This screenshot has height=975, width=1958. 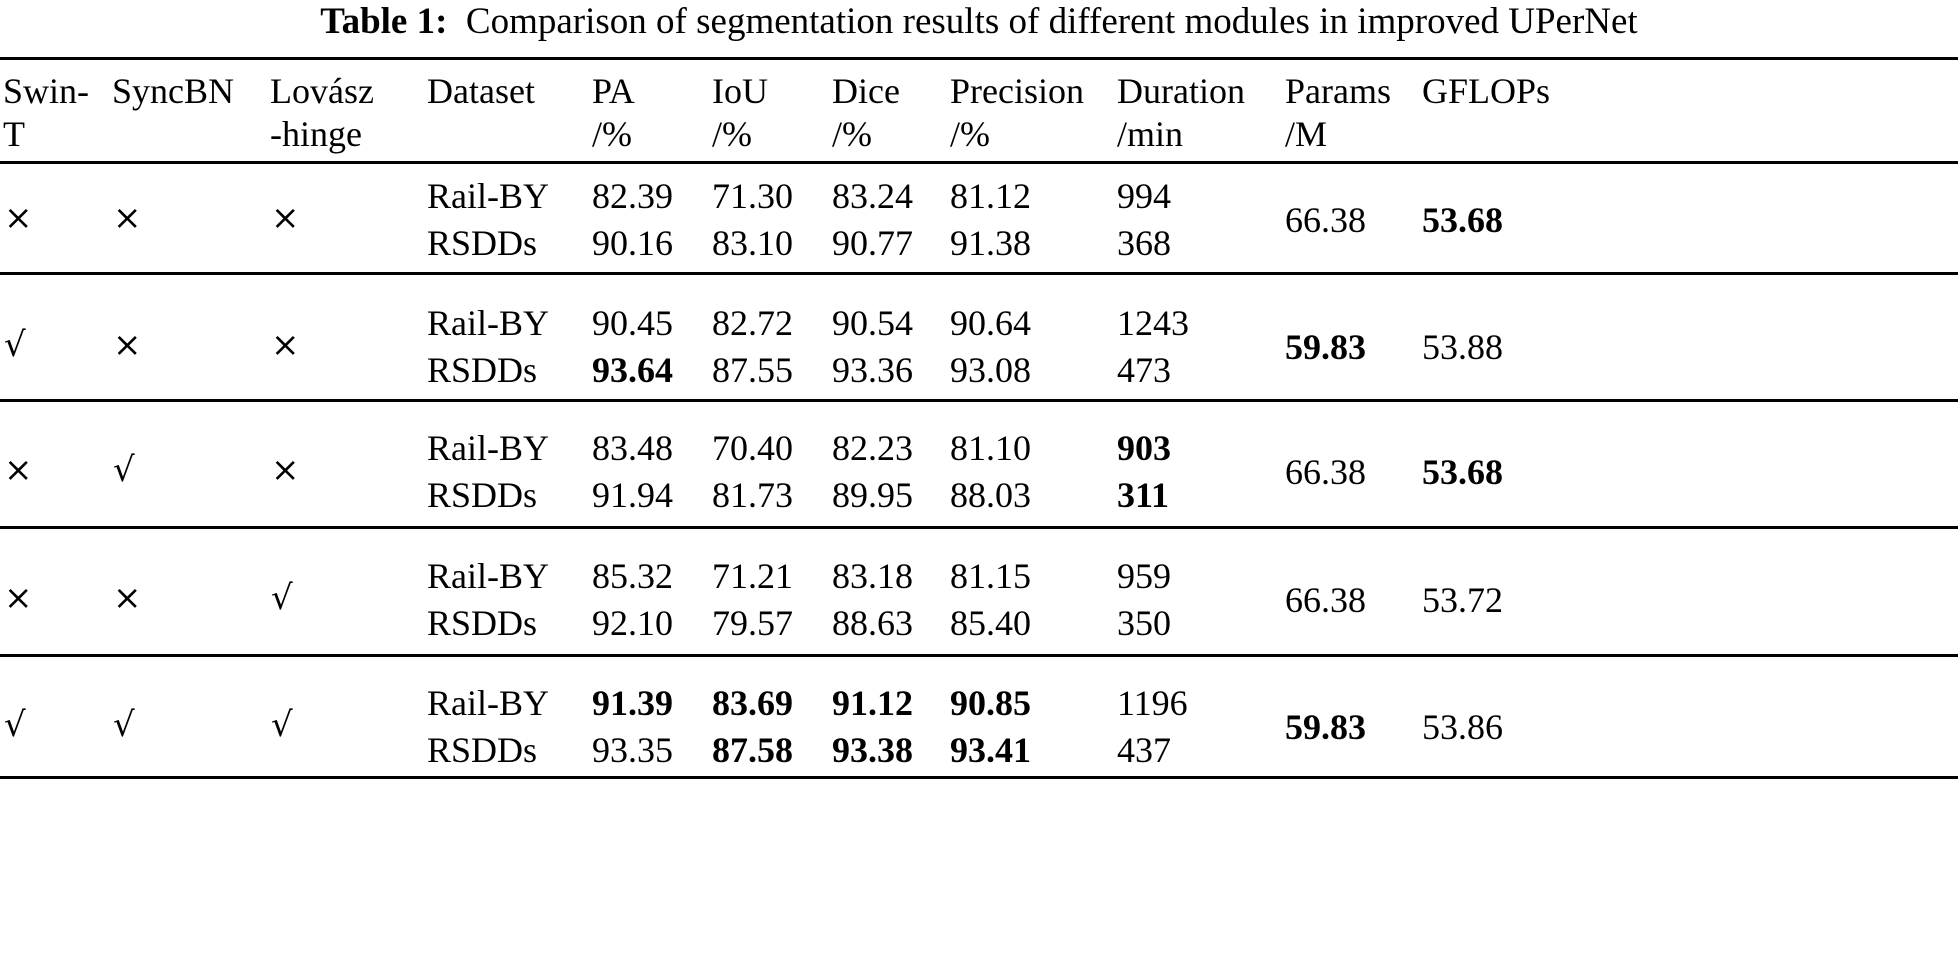 What do you see at coordinates (1152, 703) in the screenshot?
I see `duration-cell: 1196` at bounding box center [1152, 703].